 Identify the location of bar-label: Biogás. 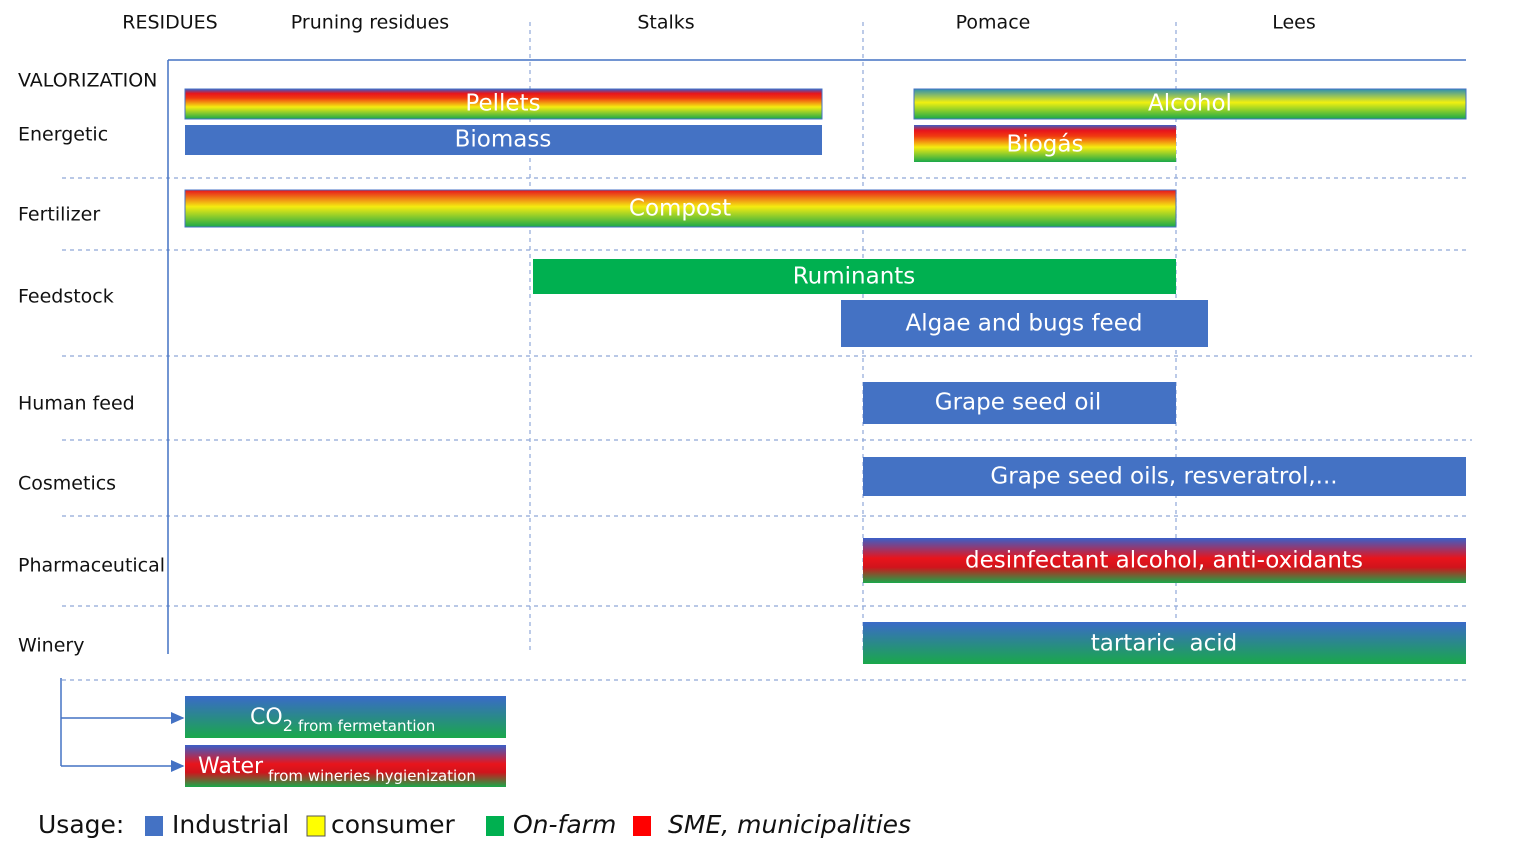
(1045, 145).